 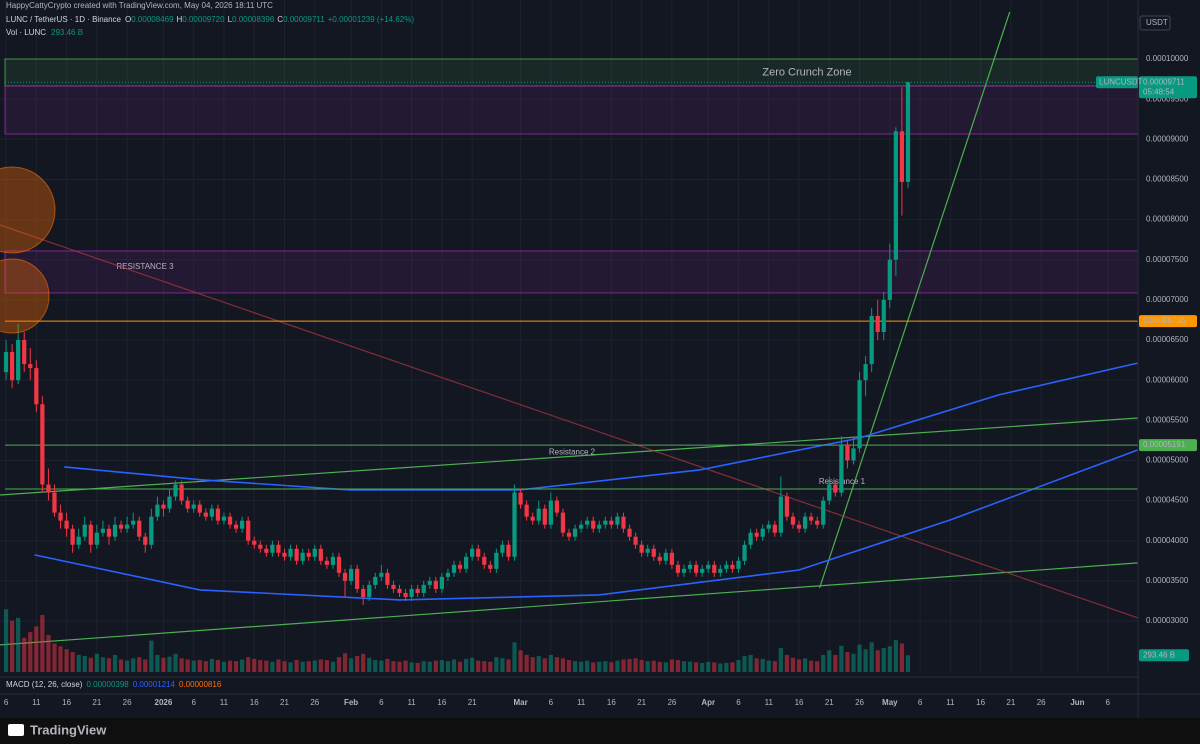 What do you see at coordinates (230, 19) in the screenshot?
I see `l-label: L` at bounding box center [230, 19].